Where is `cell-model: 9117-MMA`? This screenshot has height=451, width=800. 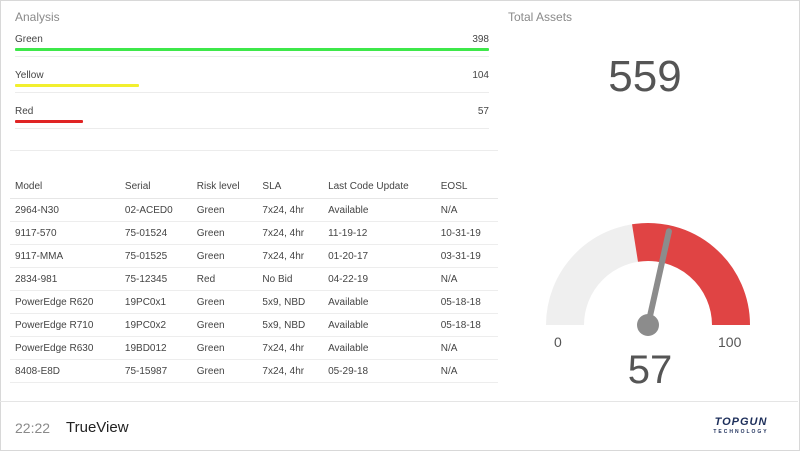 cell-model: 9117-MMA is located at coordinates (65, 256).